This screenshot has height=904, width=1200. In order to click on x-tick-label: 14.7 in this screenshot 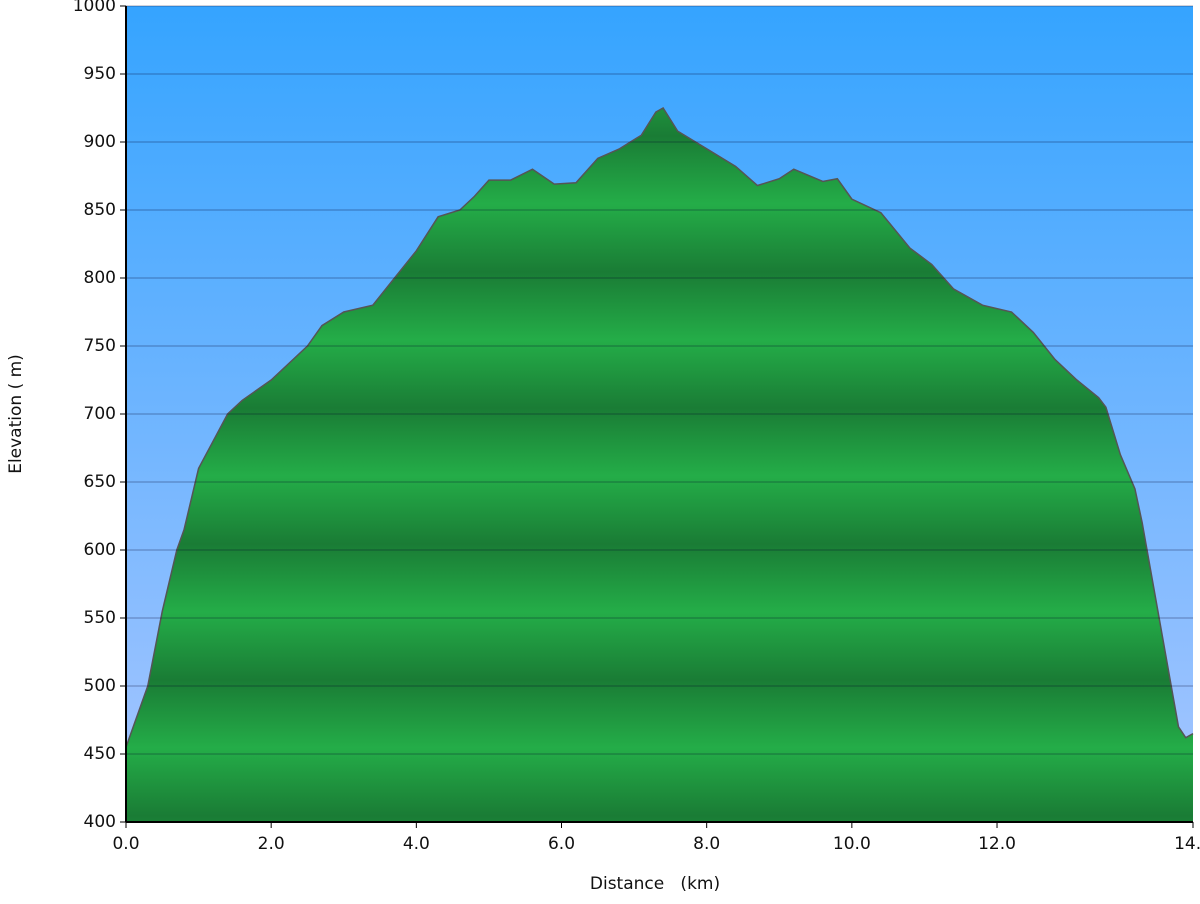, I will do `click(1187, 844)`.